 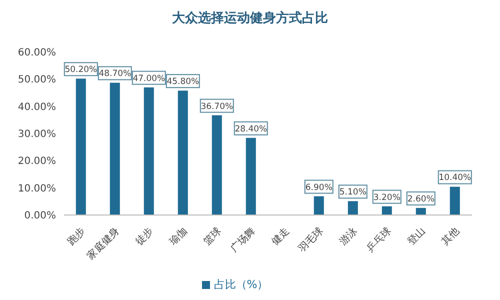 What do you see at coordinates (280, 236) in the screenshot?
I see `x-tick-label: 健走` at bounding box center [280, 236].